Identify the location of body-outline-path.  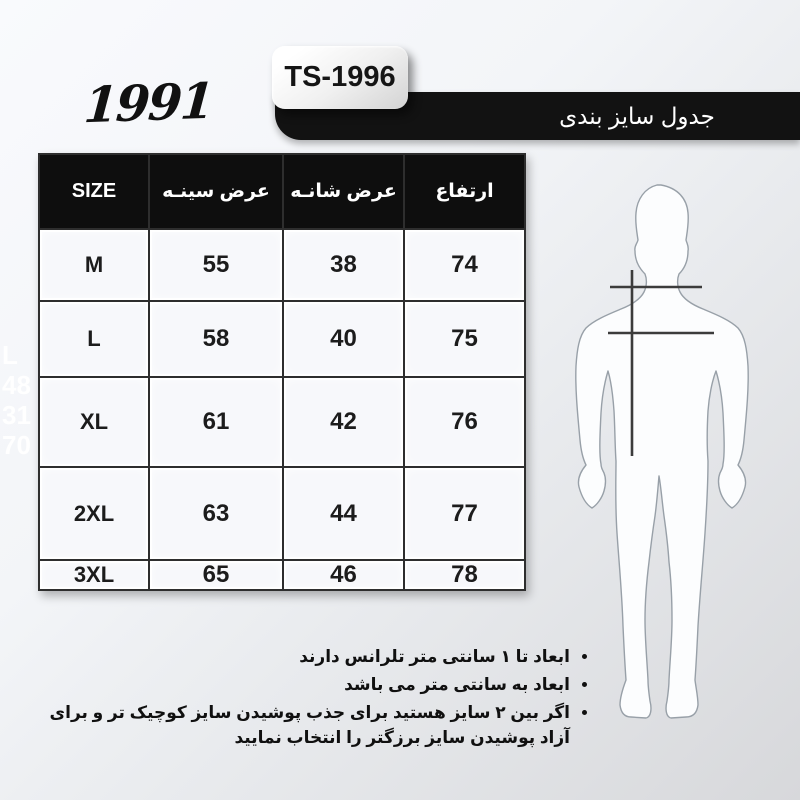
(662, 451).